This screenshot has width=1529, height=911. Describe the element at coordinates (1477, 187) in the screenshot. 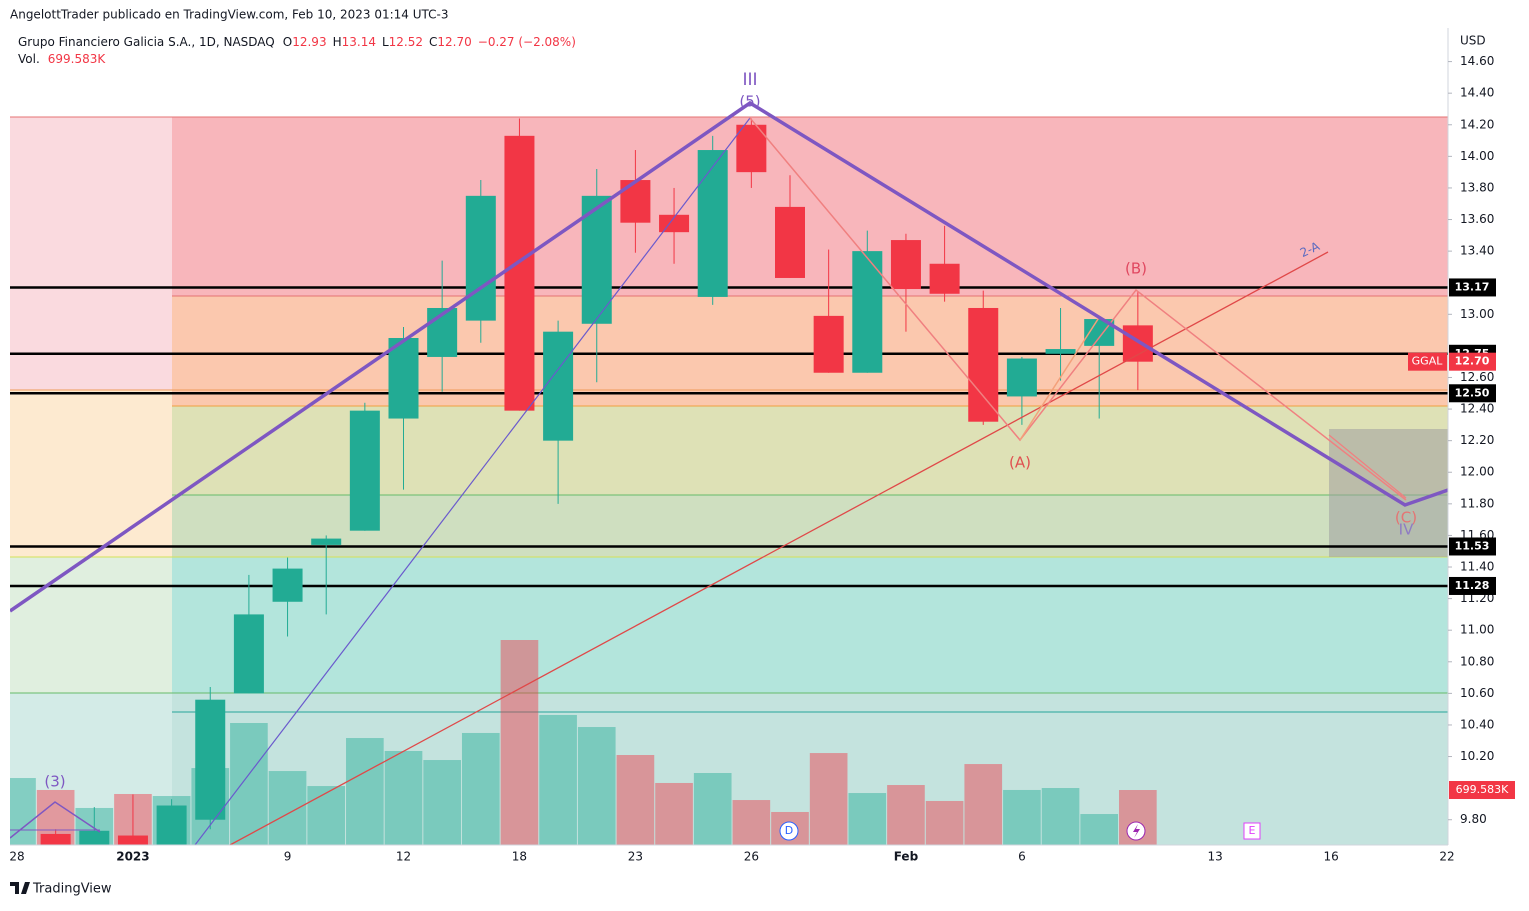

I see `y-tick-label: 13.80` at that location.